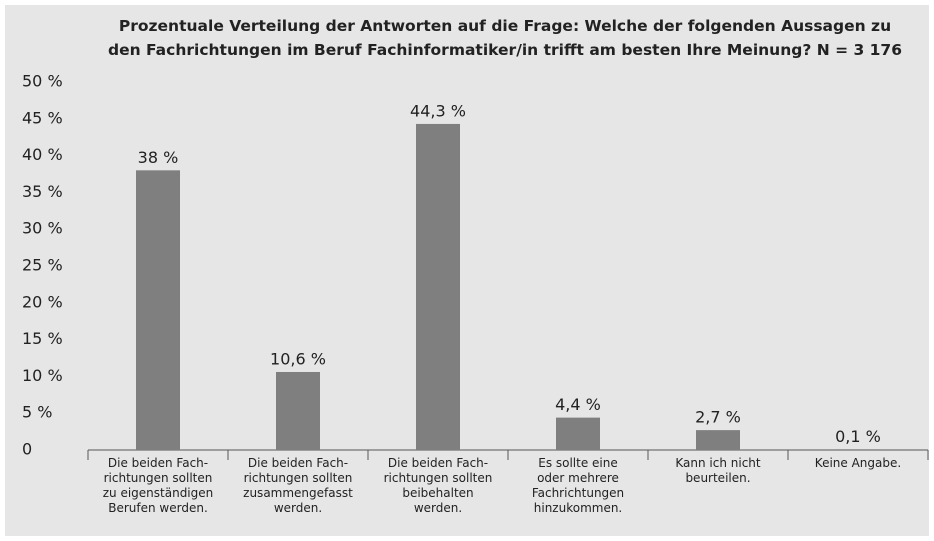 The height and width of the screenshot is (541, 934). Describe the element at coordinates (438, 110) in the screenshot. I see `data-label: 44,3 %` at that location.